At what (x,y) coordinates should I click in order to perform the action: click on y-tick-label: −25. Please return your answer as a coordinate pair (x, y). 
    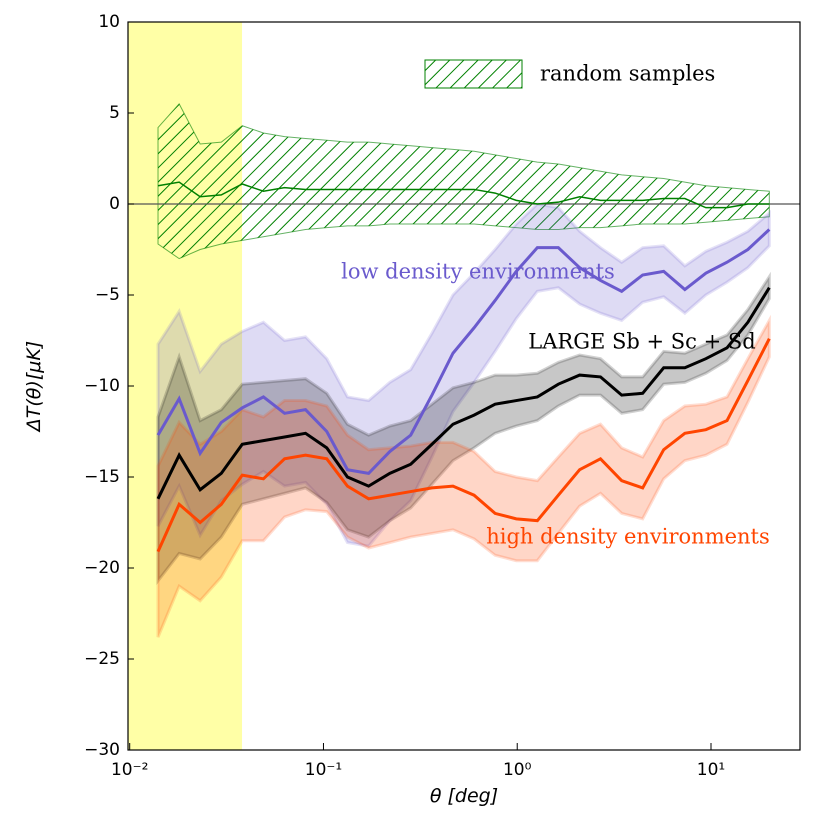
    Looking at the image, I should click on (102, 659).